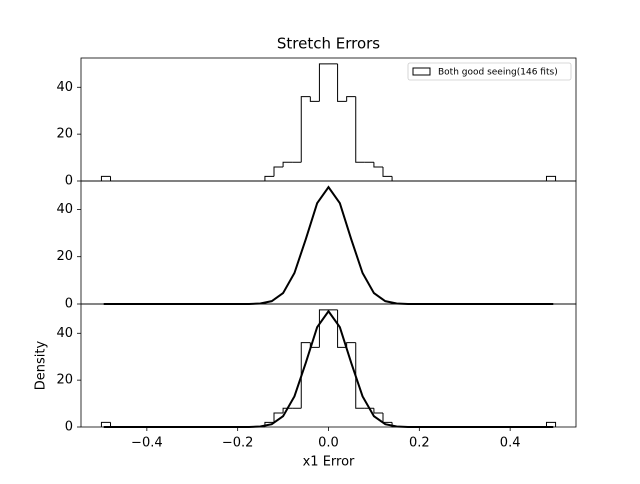  I want to click on legend-swatch, so click(421, 71).